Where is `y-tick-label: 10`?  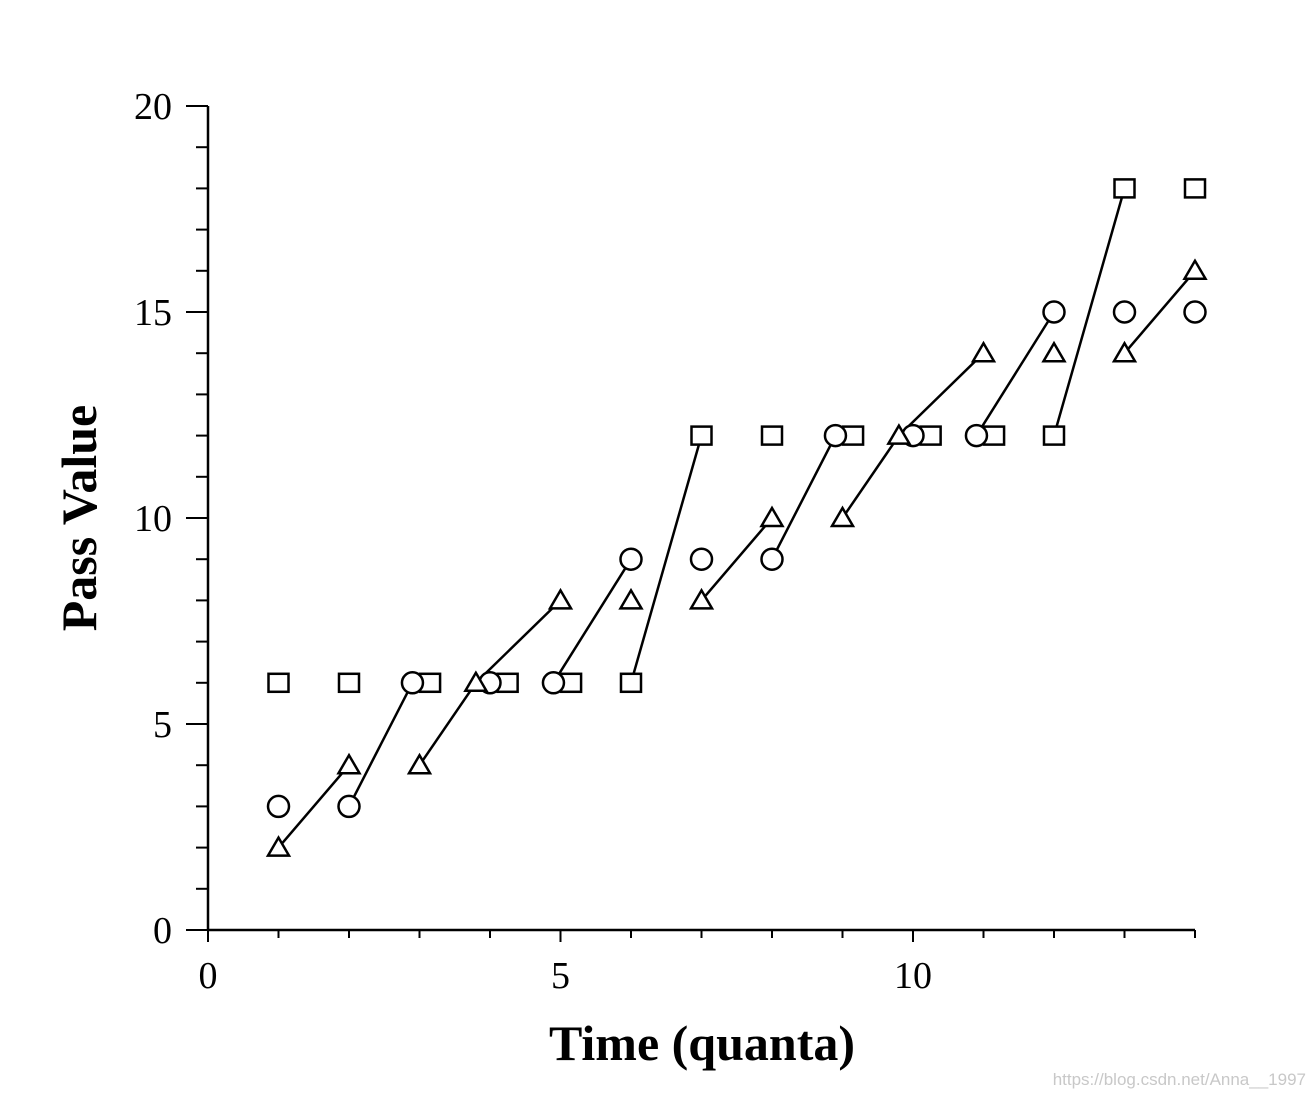 y-tick-label: 10 is located at coordinates (153, 519).